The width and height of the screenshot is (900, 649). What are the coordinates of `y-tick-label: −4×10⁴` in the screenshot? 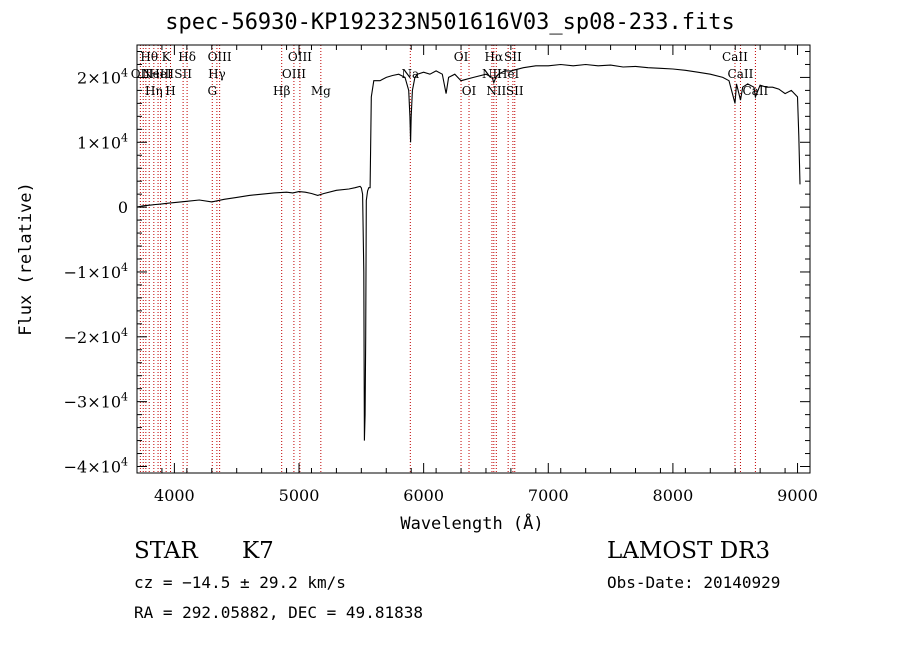 It's located at (96, 466).